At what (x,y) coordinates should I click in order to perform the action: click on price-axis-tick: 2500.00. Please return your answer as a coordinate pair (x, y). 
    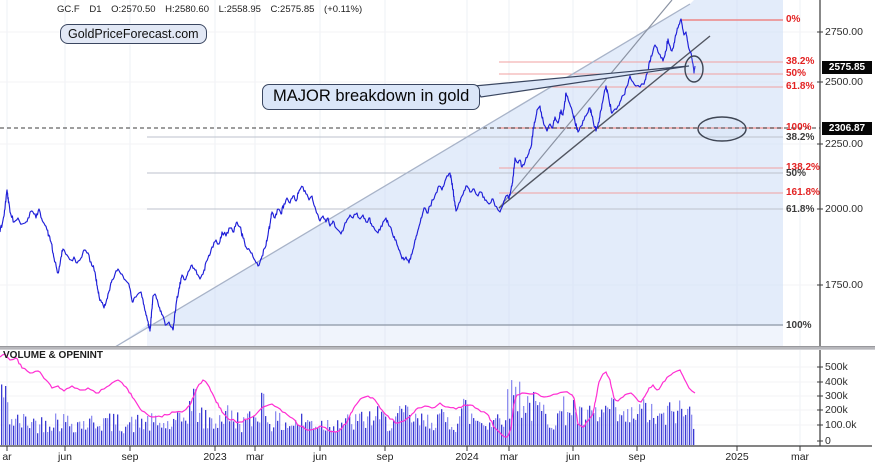
    Looking at the image, I should click on (844, 82).